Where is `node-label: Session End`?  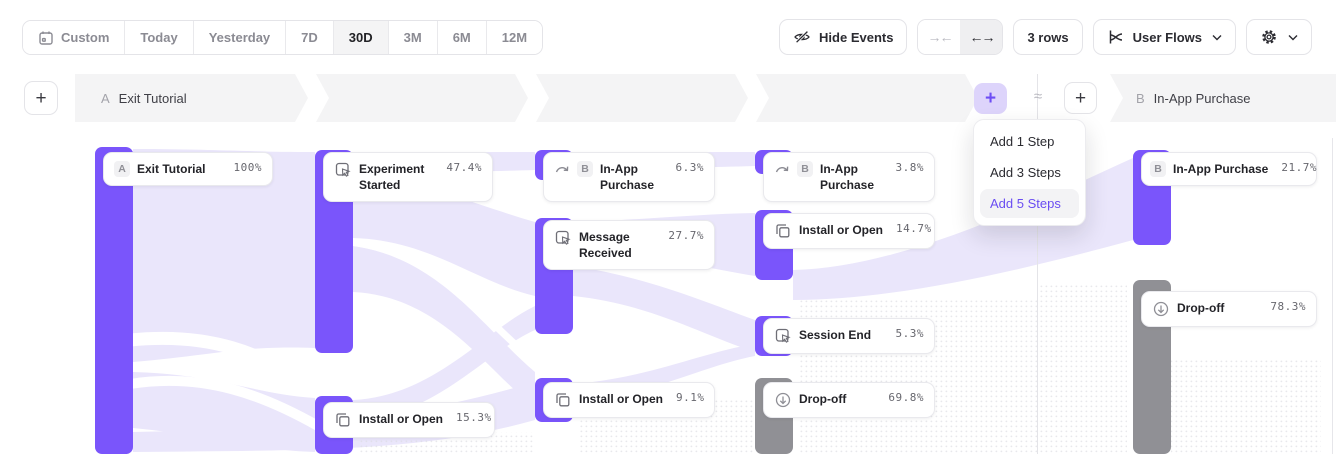
node-label: Session End is located at coordinates (835, 335).